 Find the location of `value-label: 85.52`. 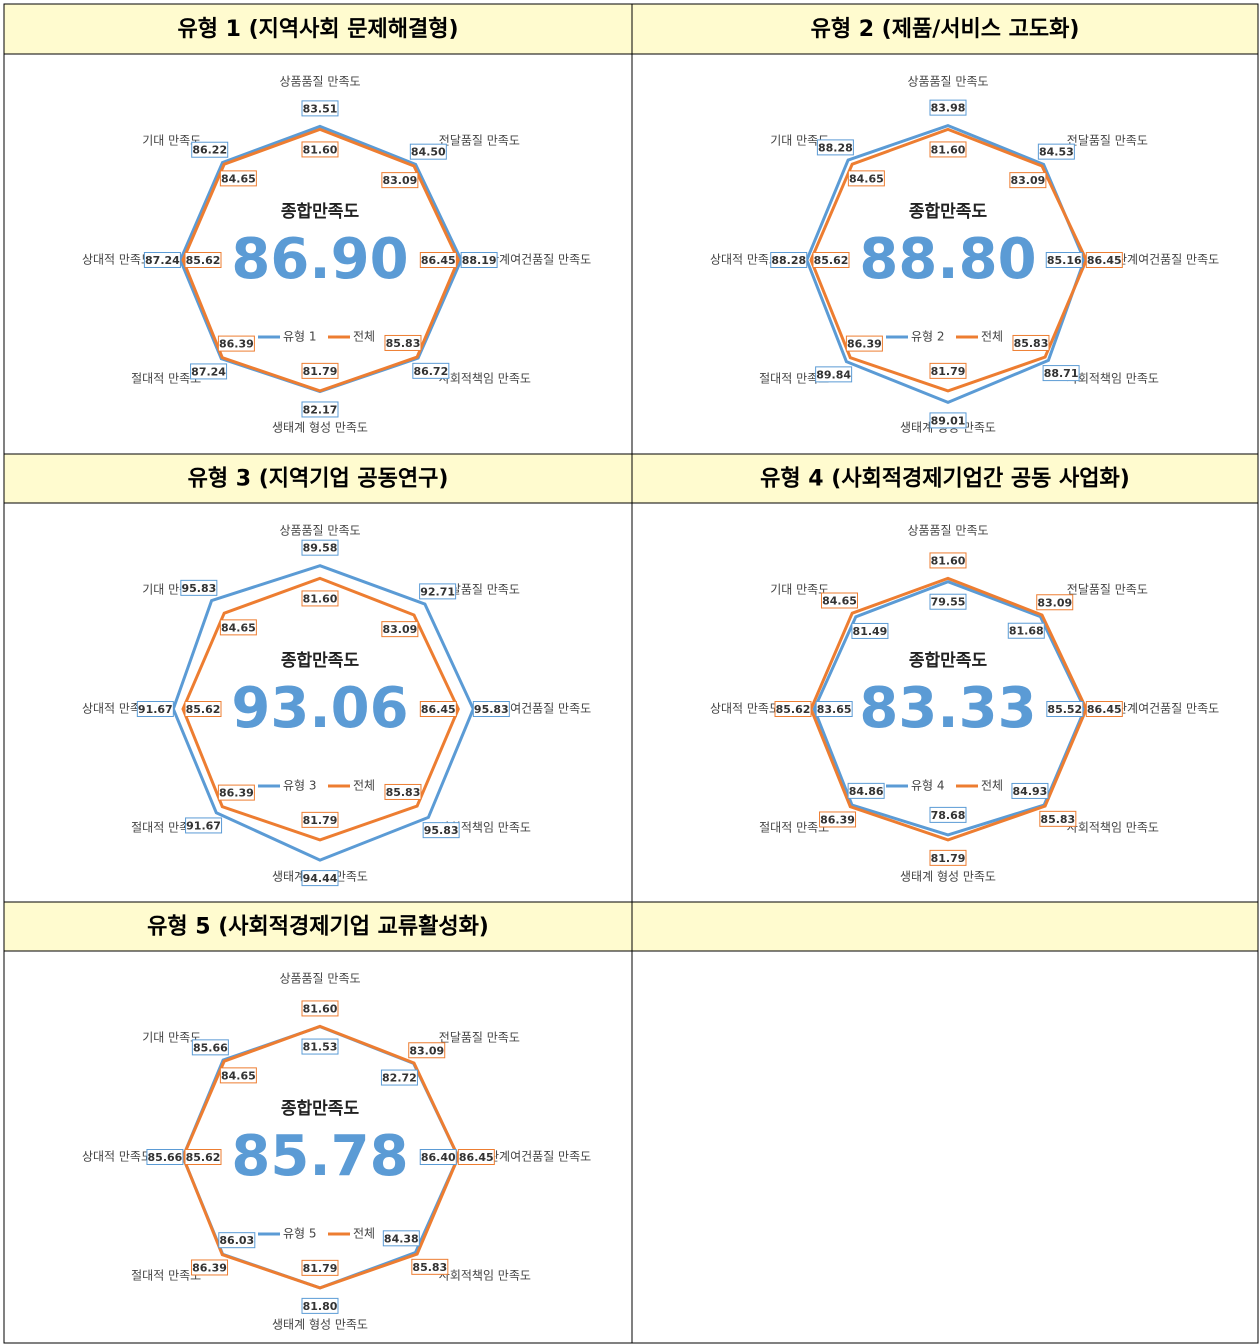

value-label: 85.52 is located at coordinates (1064, 709).